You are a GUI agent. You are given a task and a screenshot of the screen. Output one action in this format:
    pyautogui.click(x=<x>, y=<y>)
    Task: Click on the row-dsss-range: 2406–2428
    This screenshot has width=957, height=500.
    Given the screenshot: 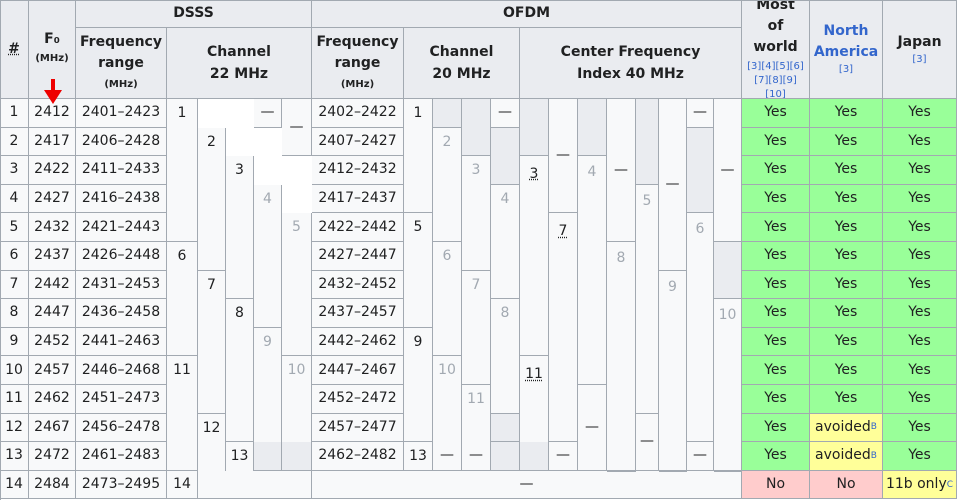 What is the action you would take?
    pyautogui.click(x=121, y=142)
    